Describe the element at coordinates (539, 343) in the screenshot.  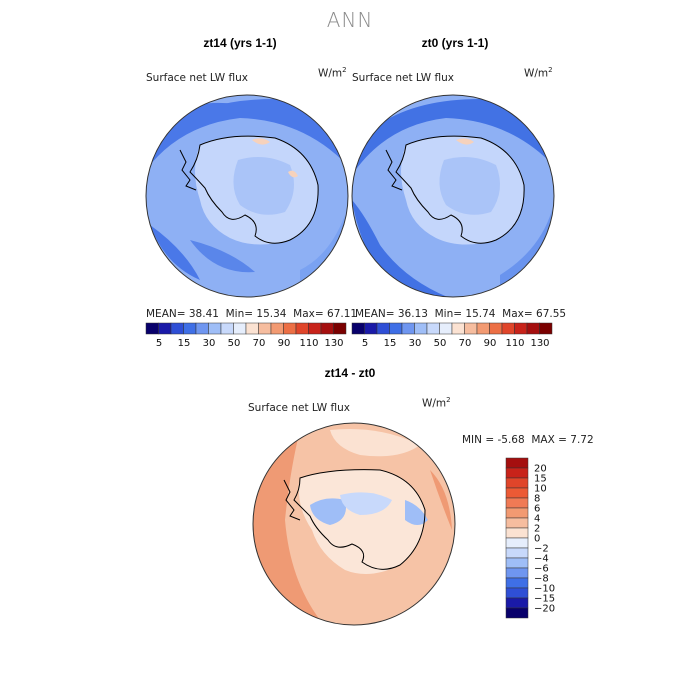
I see `colorbar-zt0-tick-label: 130` at that location.